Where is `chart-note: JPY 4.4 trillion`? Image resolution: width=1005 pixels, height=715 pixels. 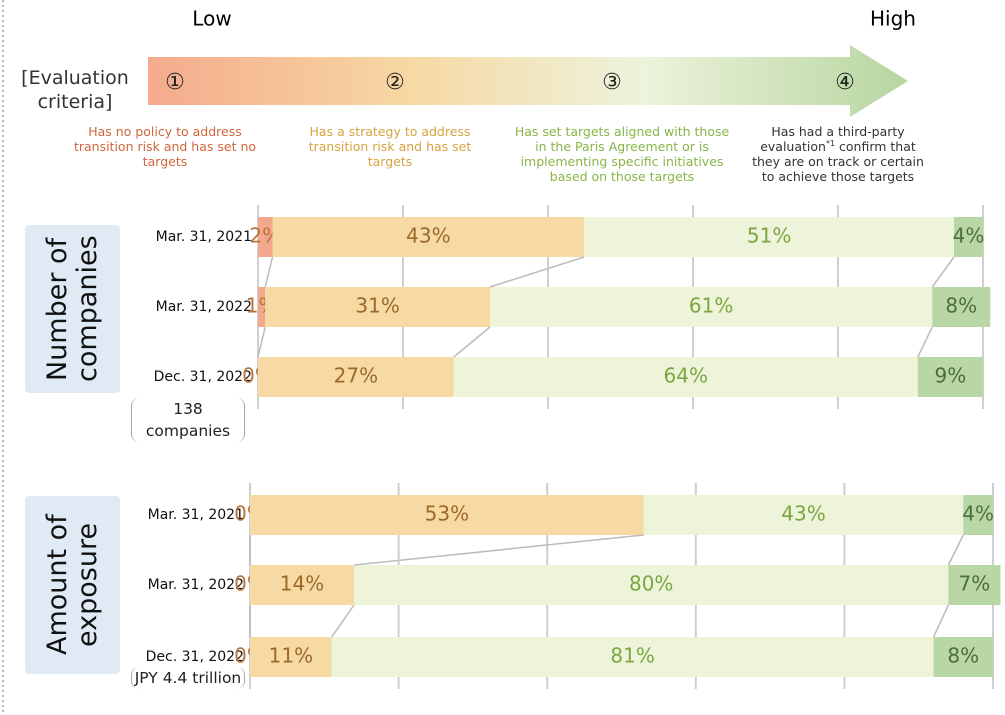
chart-note: JPY 4.4 trillion is located at coordinates (188, 678).